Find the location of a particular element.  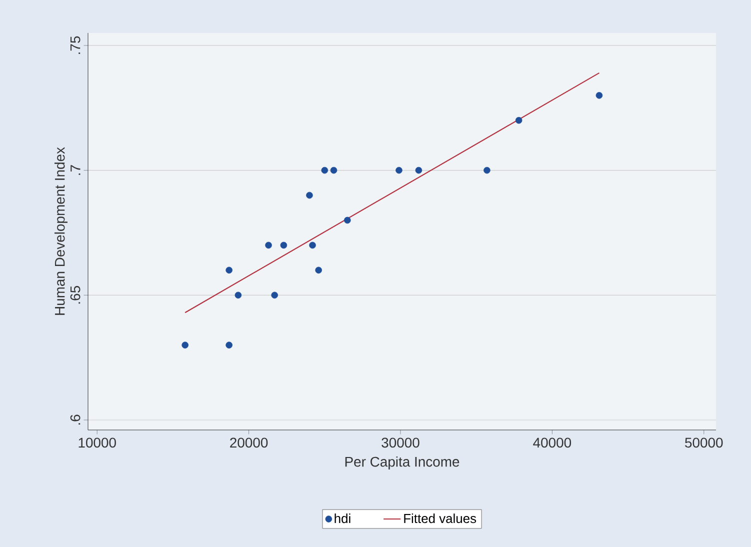

y-tick-label: .7 is located at coordinates (75, 170).